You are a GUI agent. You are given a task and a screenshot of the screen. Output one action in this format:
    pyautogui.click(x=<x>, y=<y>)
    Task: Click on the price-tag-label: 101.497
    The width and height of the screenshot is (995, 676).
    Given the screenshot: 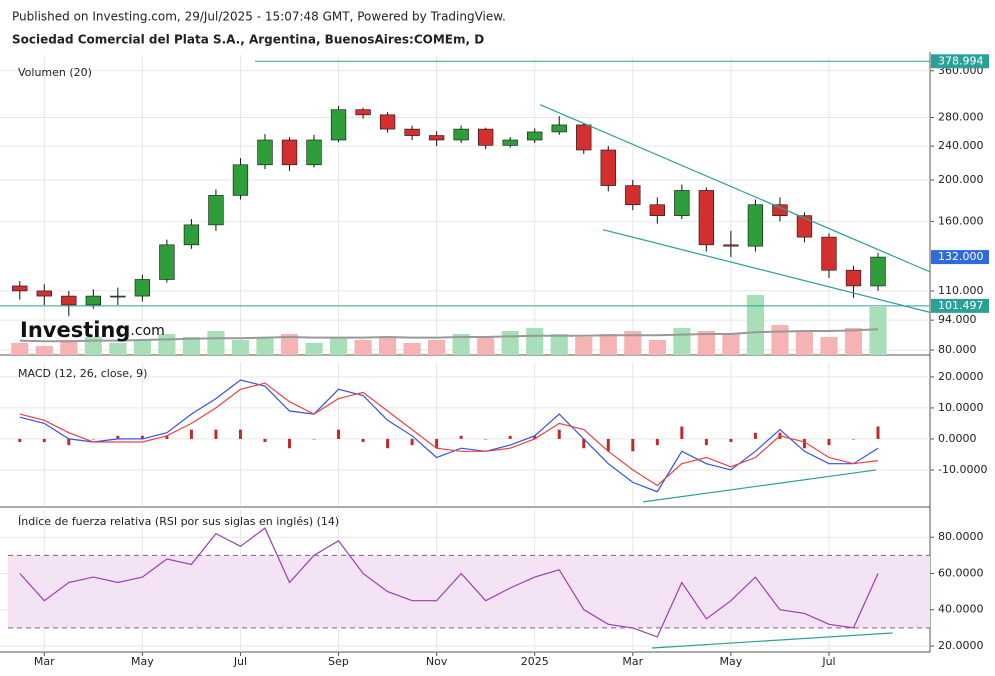 What is the action you would take?
    pyautogui.click(x=961, y=305)
    